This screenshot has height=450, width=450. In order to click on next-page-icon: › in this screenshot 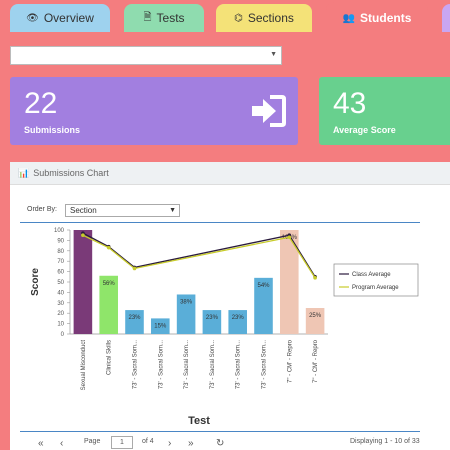, I will do `click(170, 443)`.